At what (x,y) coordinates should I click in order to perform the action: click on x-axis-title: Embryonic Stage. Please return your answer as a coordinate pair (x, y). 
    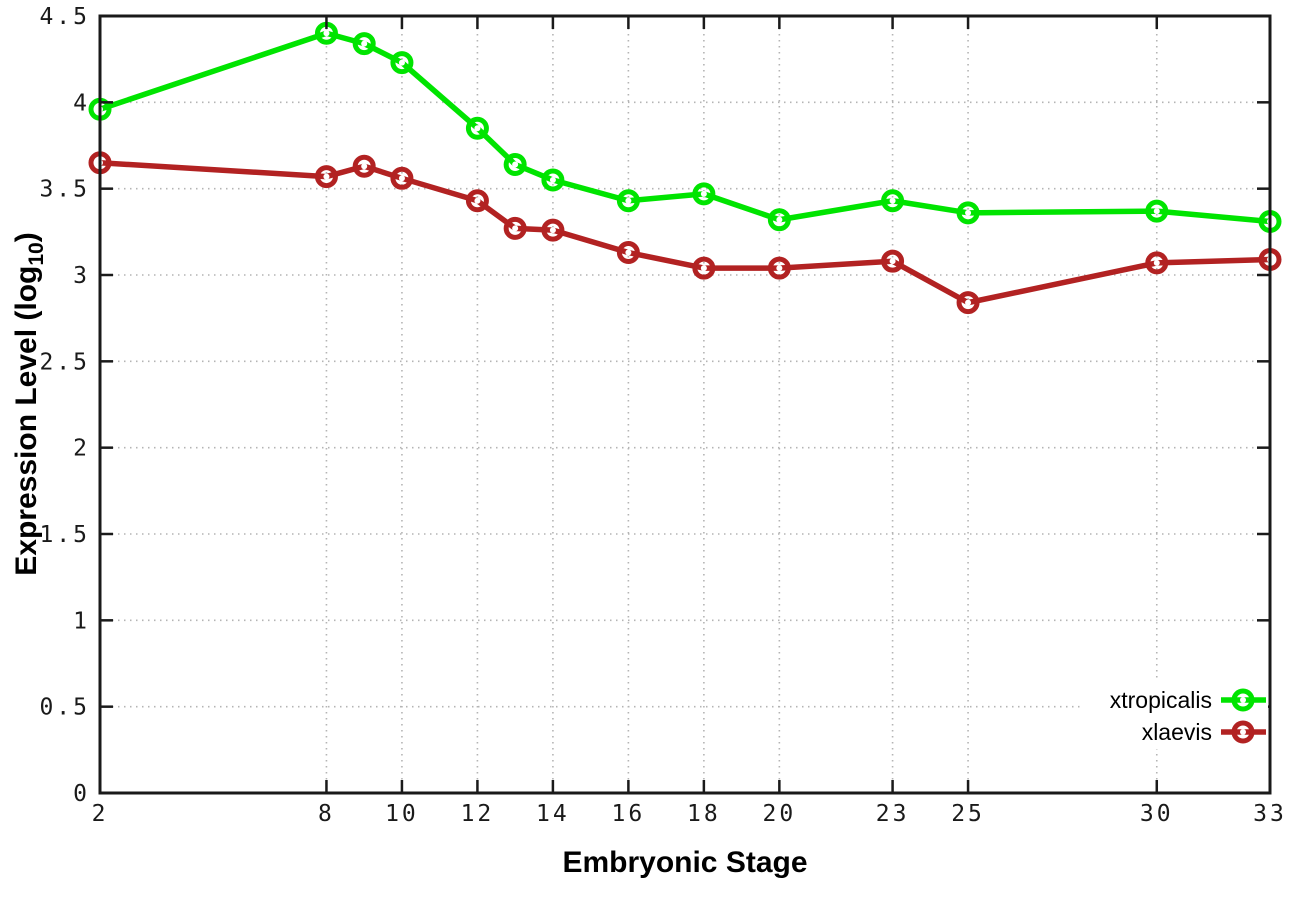
    Looking at the image, I should click on (684, 862).